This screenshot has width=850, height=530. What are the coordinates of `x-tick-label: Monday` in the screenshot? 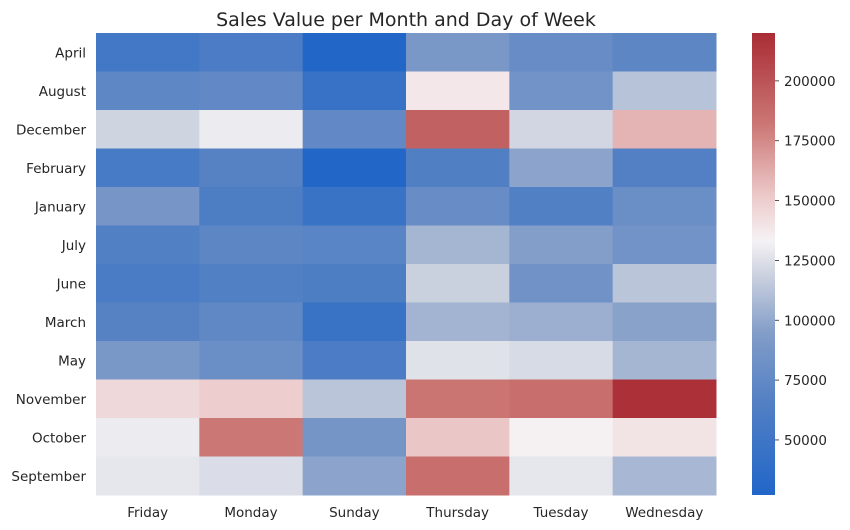 It's located at (250, 513).